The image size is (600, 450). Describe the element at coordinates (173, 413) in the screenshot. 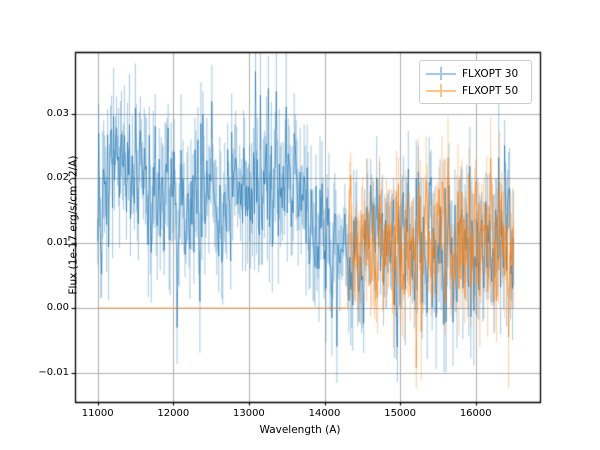

I see `x-tick-label: 12000` at that location.